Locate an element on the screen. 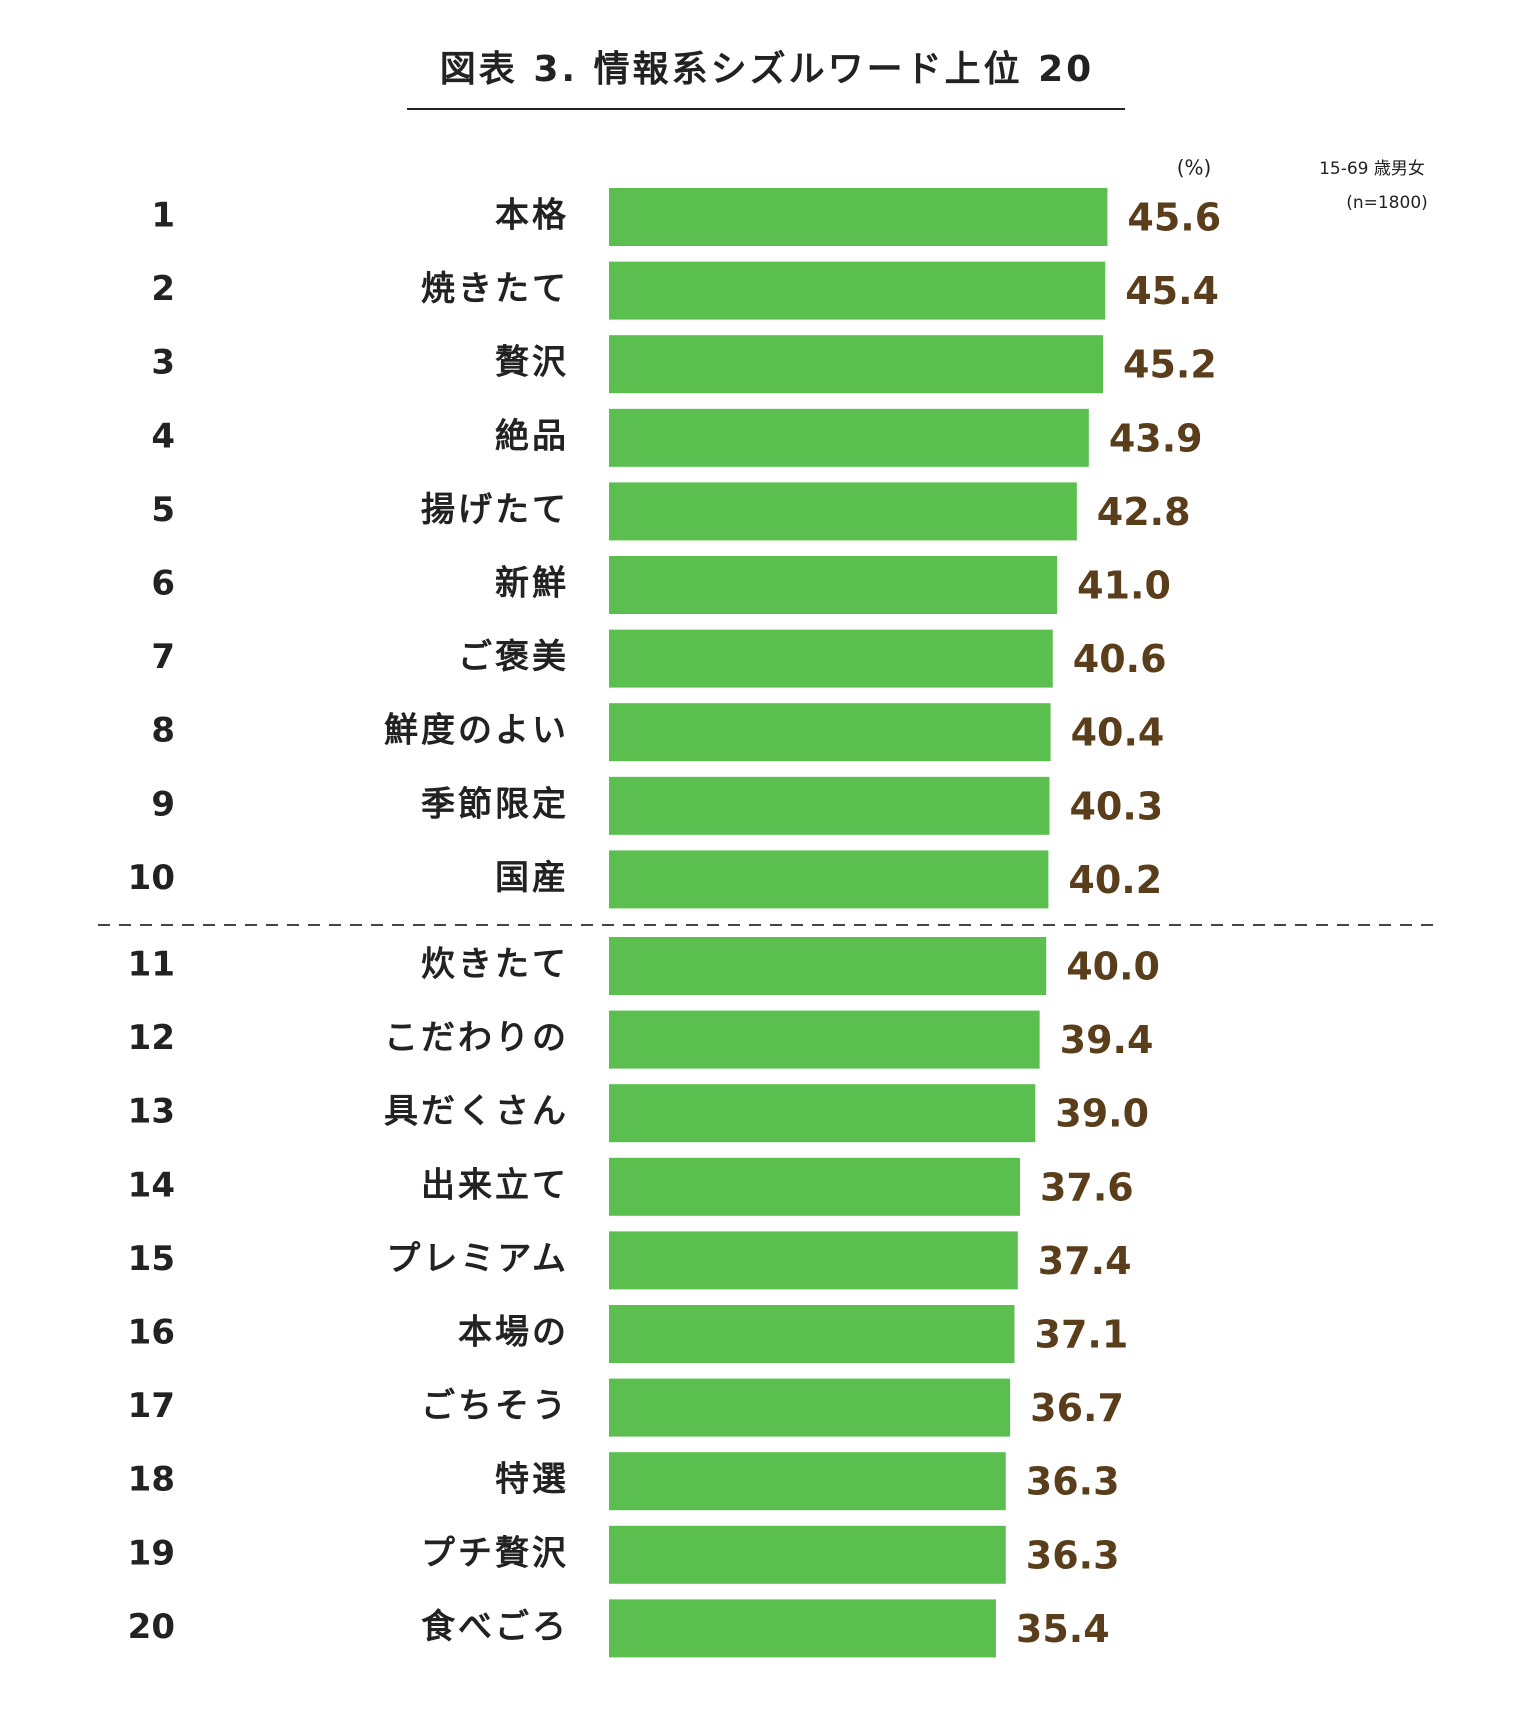  rank-label: 11 is located at coordinates (151, 965).